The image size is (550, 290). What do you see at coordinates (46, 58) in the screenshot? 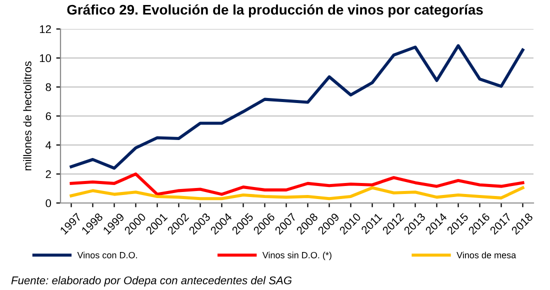
I see `y-tick-label: 10` at bounding box center [46, 58].